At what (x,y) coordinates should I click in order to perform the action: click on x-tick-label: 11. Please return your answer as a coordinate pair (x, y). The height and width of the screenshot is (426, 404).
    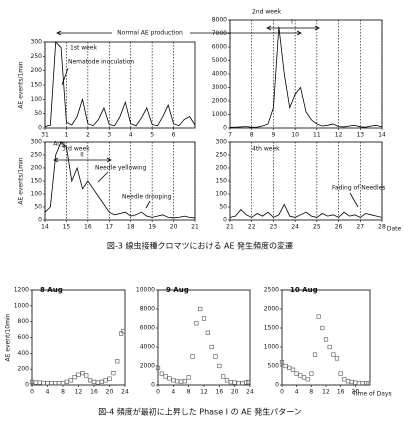
    Looking at the image, I should click on (317, 135).